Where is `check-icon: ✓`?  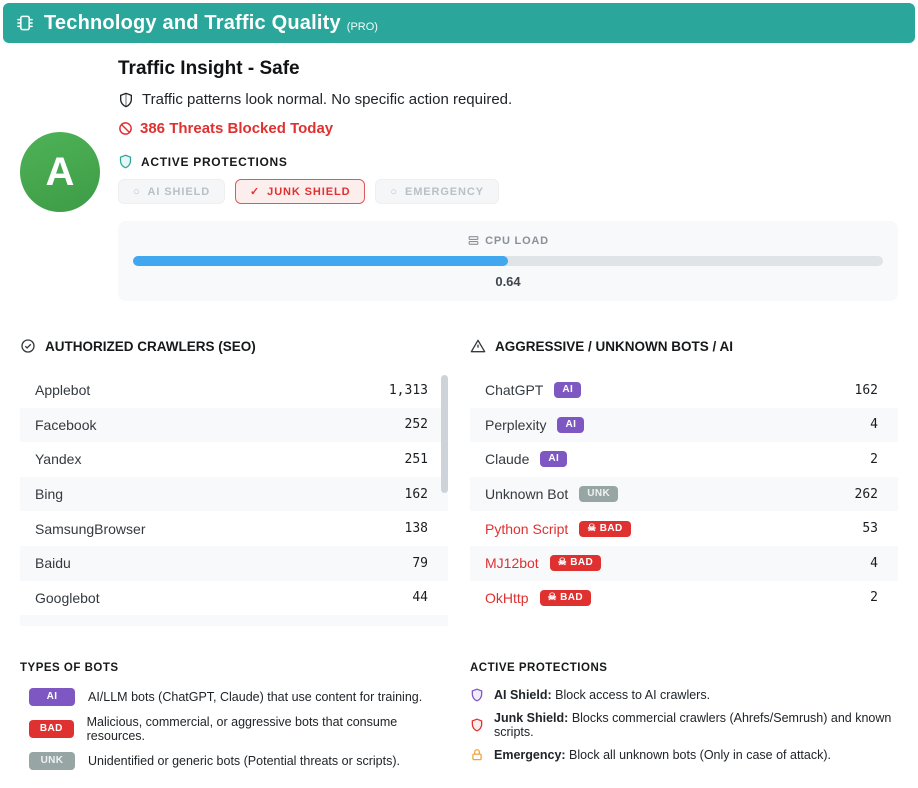
check-icon: ✓ is located at coordinates (255, 192).